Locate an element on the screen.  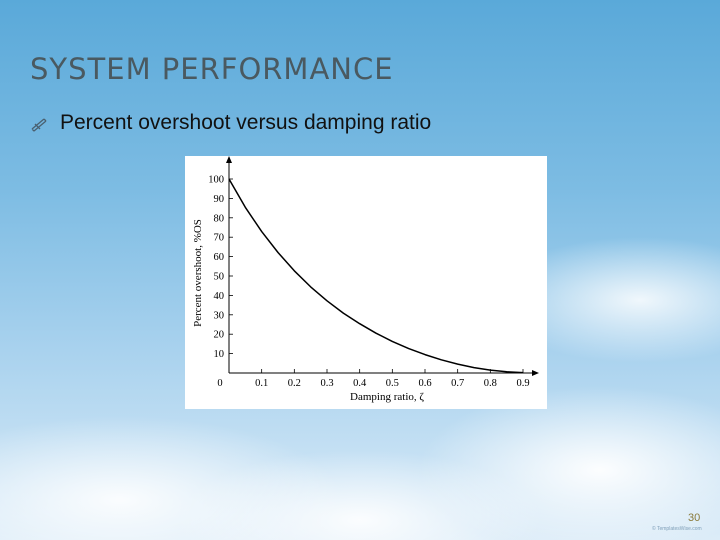
decorative-bullet-icon is located at coordinates (39, 125).